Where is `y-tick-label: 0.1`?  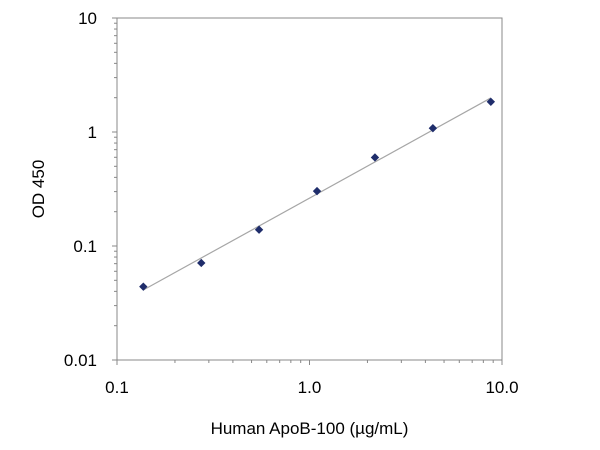
y-tick-label: 0.1 is located at coordinates (85, 246).